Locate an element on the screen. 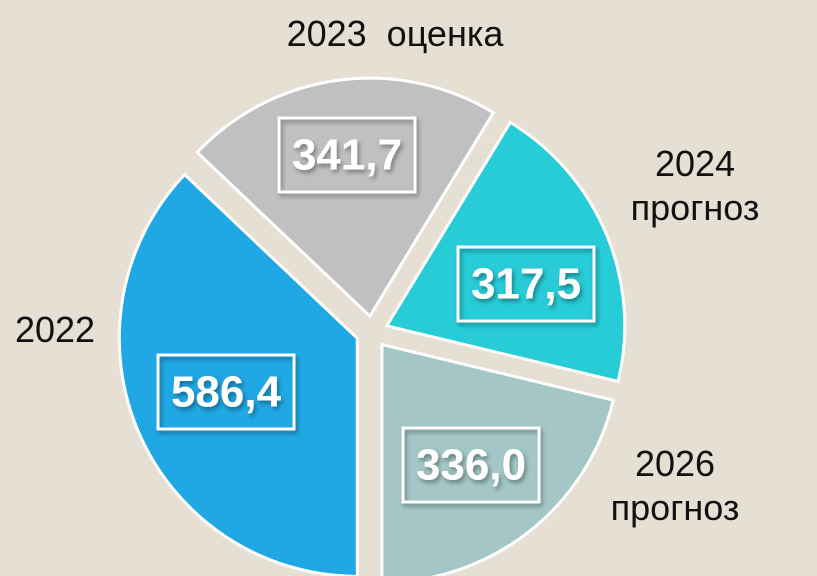 This screenshot has width=817, height=576. category-label: 2024 прогноз is located at coordinates (695, 185).